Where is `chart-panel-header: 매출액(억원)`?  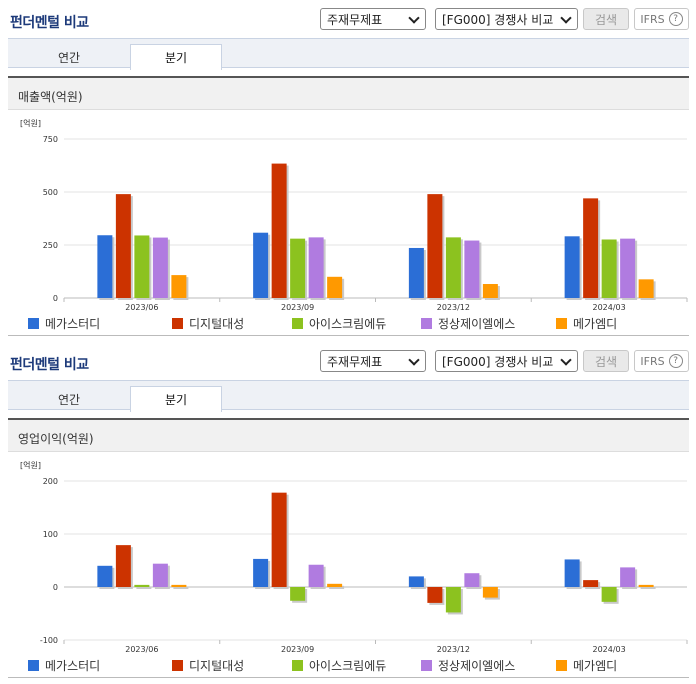
chart-panel-header: 매출액(억원) is located at coordinates (348, 94).